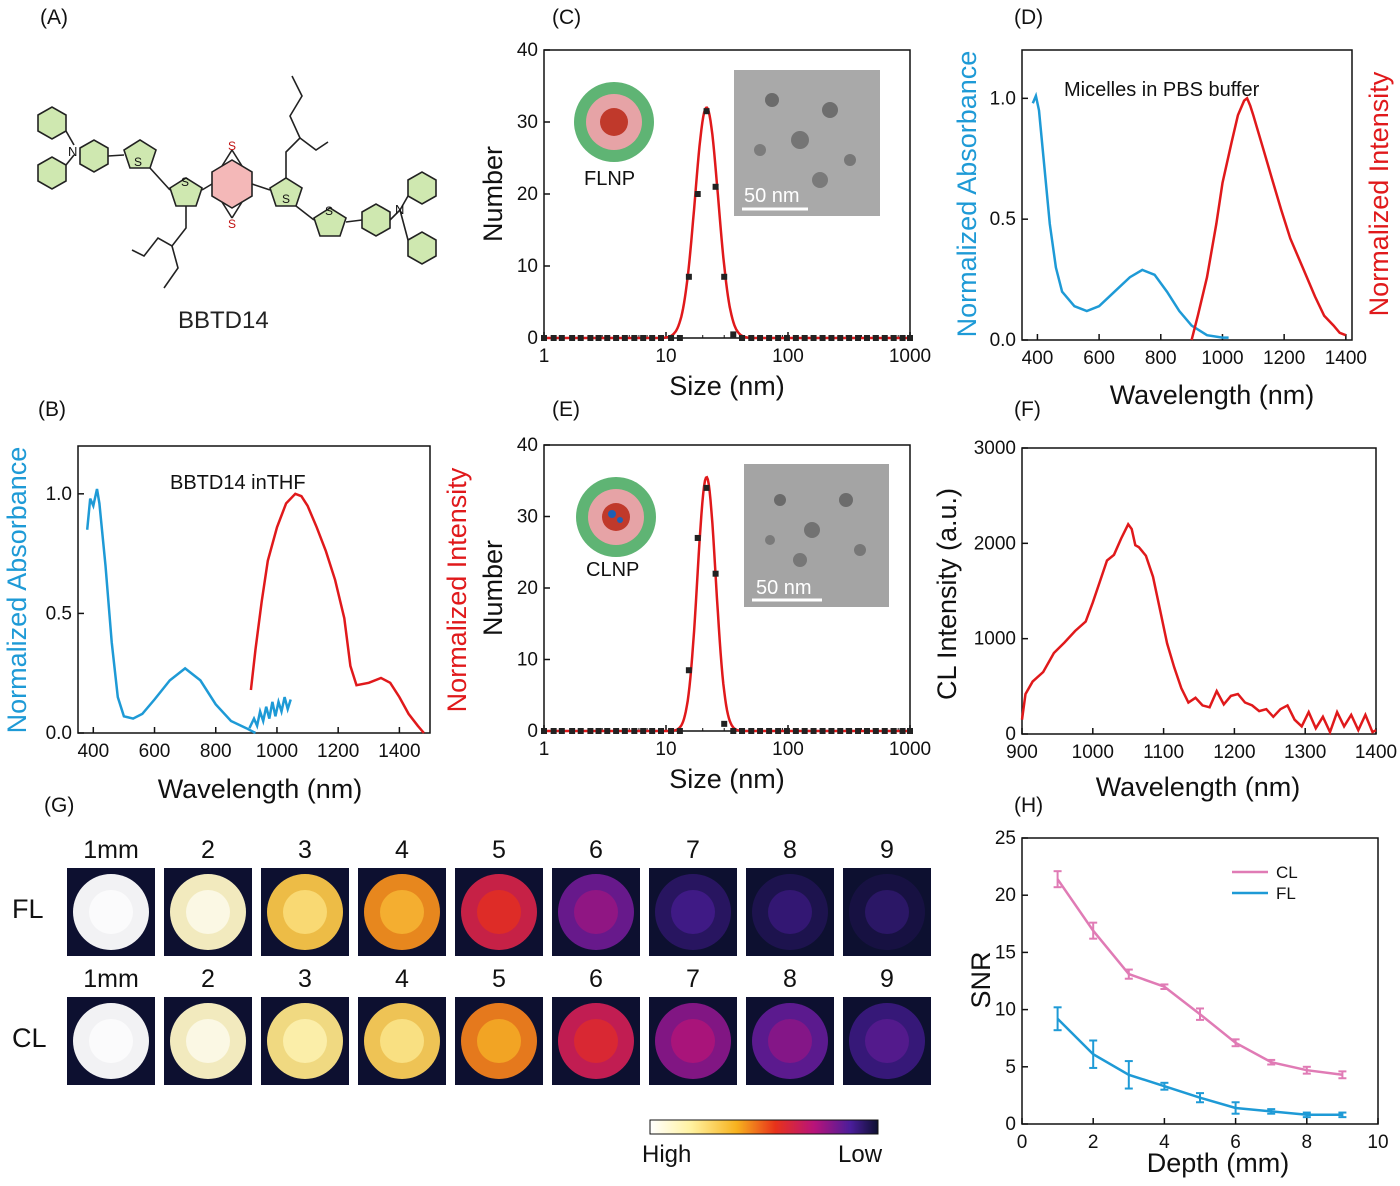 This screenshot has height=1186, width=1400. What do you see at coordinates (727, 779) in the screenshot?
I see `chart-e-xlabel: Size (nm)` at bounding box center [727, 779].